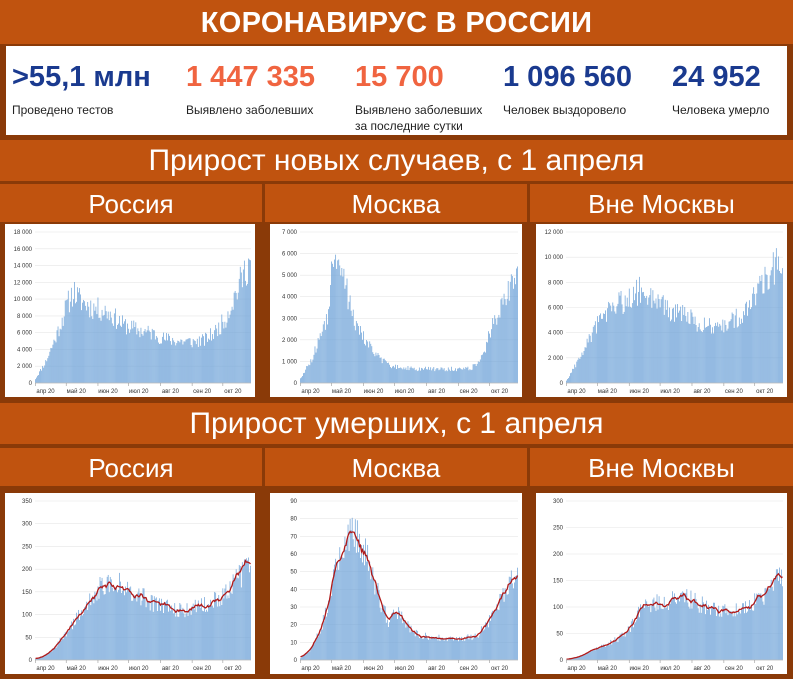 This screenshot has width=793, height=679. What do you see at coordinates (28, 638) in the screenshot?
I see `y-tick-label: 50` at bounding box center [28, 638].